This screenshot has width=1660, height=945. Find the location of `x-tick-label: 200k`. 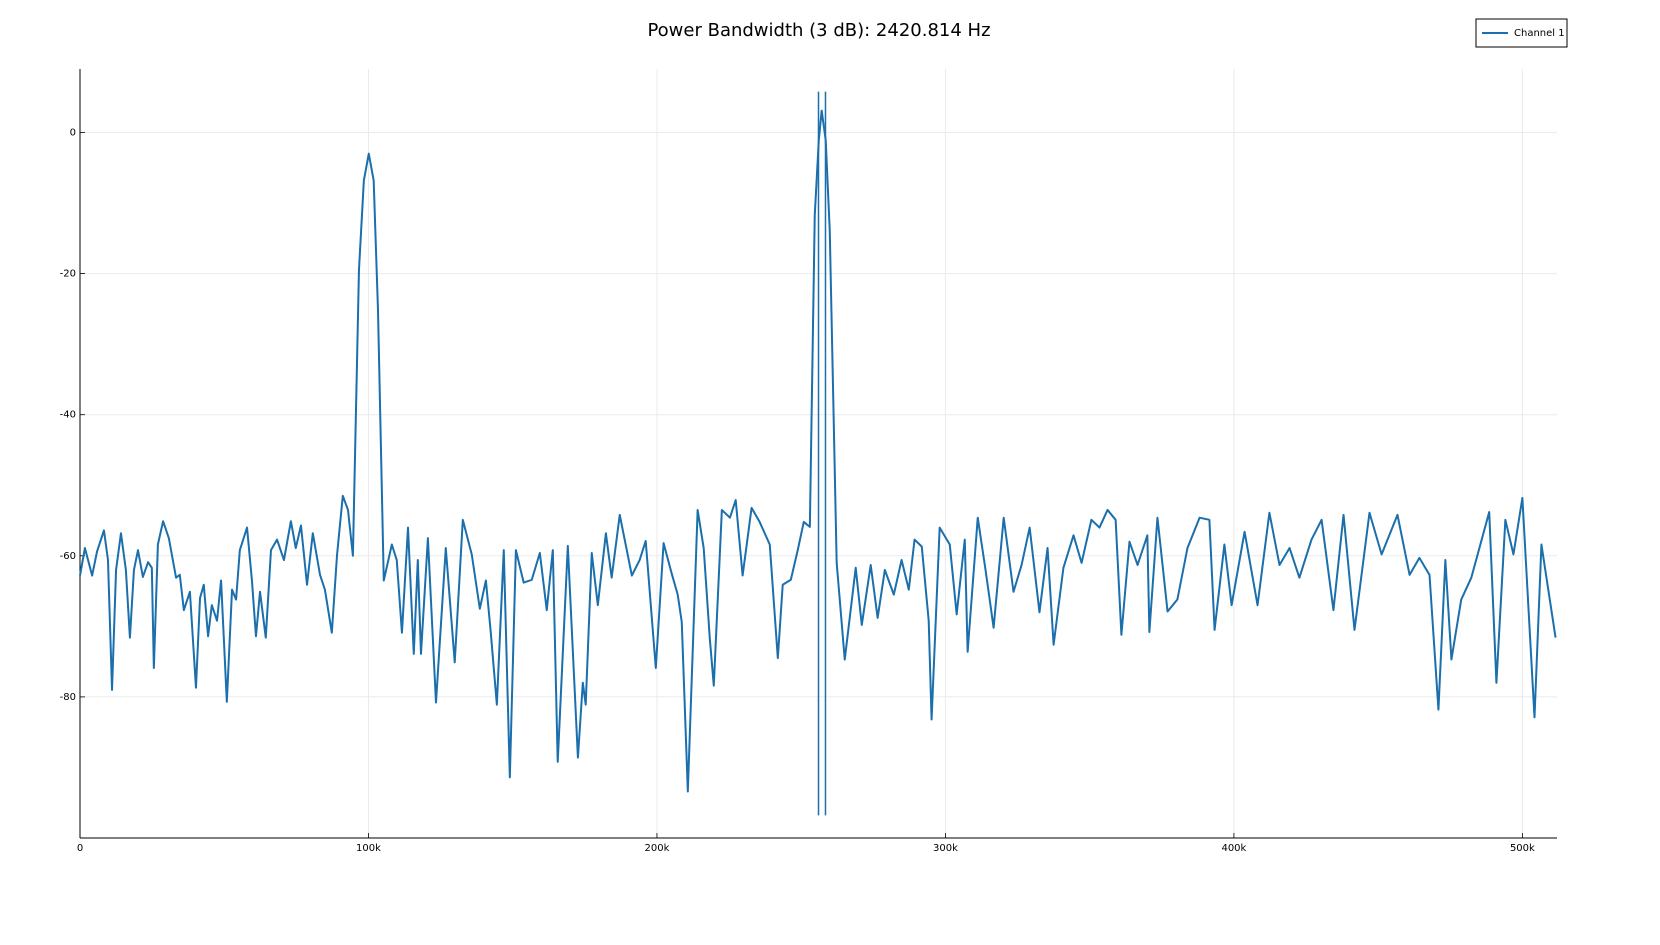

x-tick-label: 200k is located at coordinates (657, 848).